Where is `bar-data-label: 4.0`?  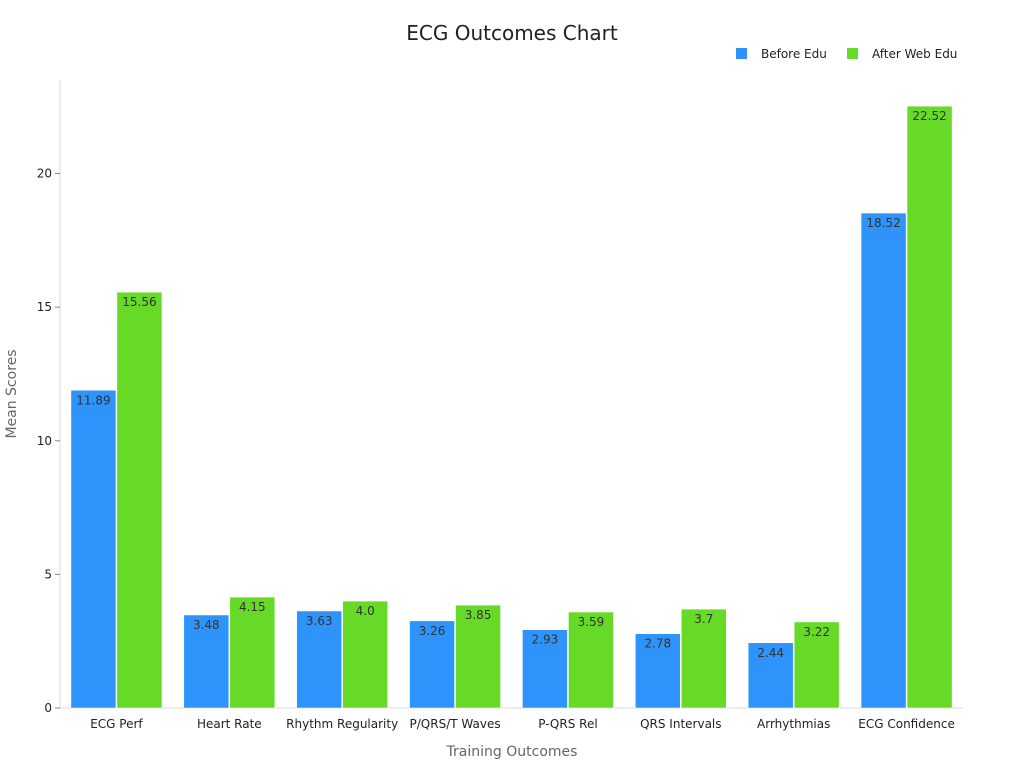 bar-data-label: 4.0 is located at coordinates (365, 611).